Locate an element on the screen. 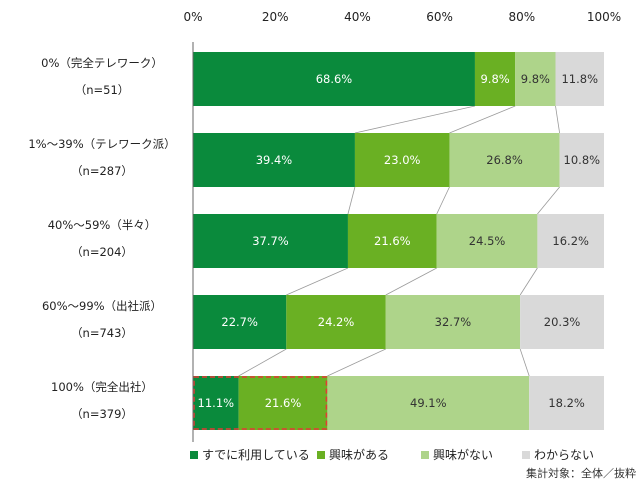 This screenshot has height=488, width=644. legend-label: わからない is located at coordinates (564, 455).